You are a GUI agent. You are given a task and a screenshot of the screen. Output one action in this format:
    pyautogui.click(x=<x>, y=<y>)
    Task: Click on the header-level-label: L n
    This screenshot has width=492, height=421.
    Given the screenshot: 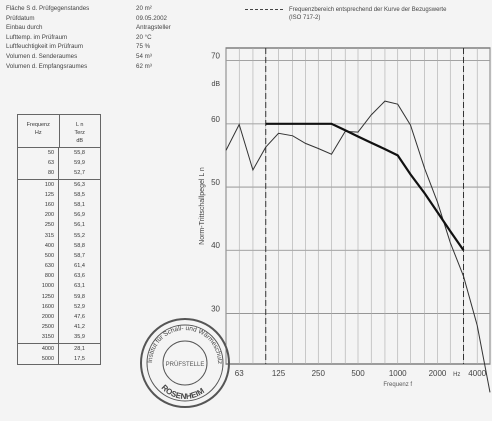 What is the action you would take?
    pyautogui.click(x=80, y=125)
    